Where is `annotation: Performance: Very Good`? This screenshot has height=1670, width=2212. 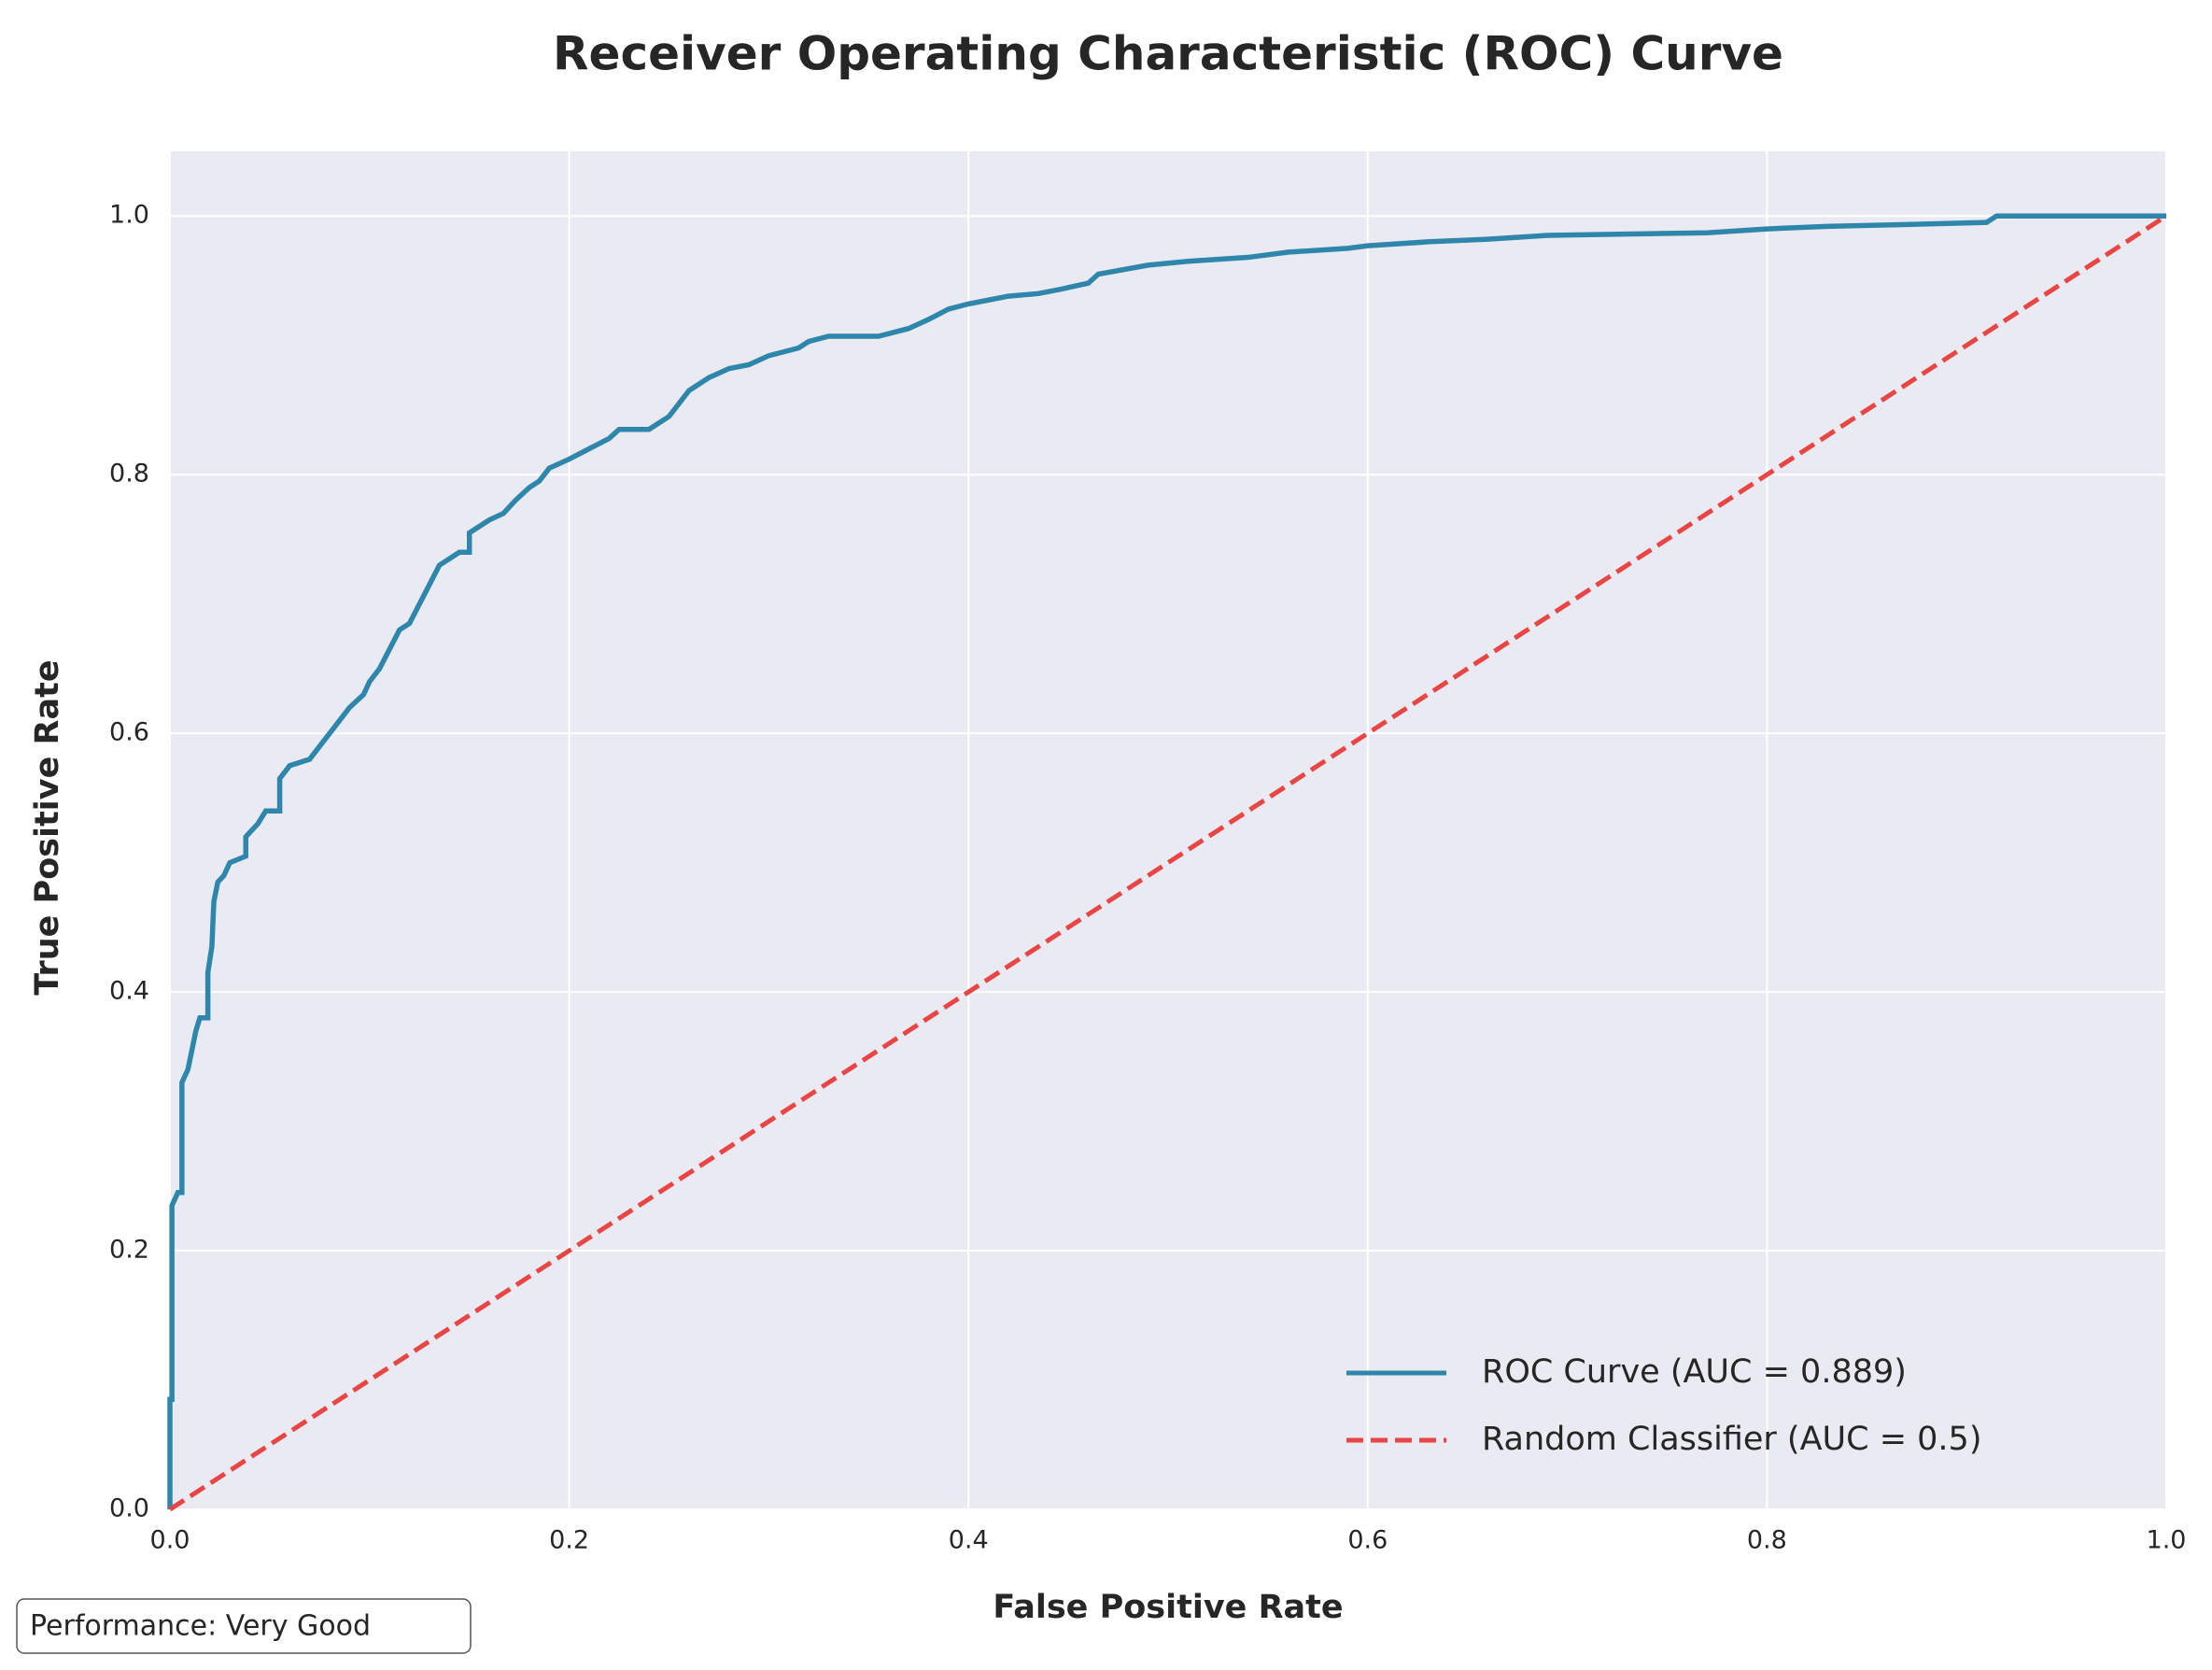 annotation: Performance: Very Good is located at coordinates (200, 1626).